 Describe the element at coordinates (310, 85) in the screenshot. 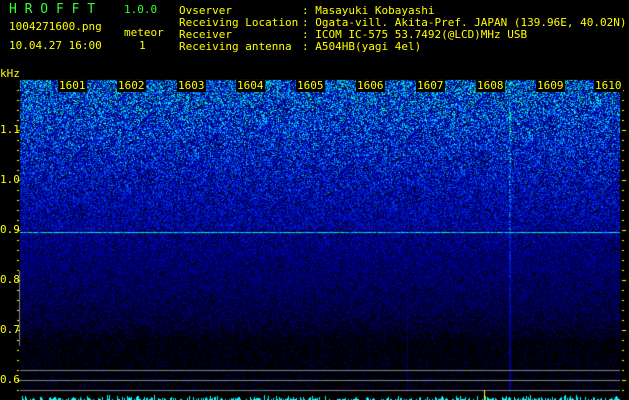

I see `x-tick-label: 1605` at that location.